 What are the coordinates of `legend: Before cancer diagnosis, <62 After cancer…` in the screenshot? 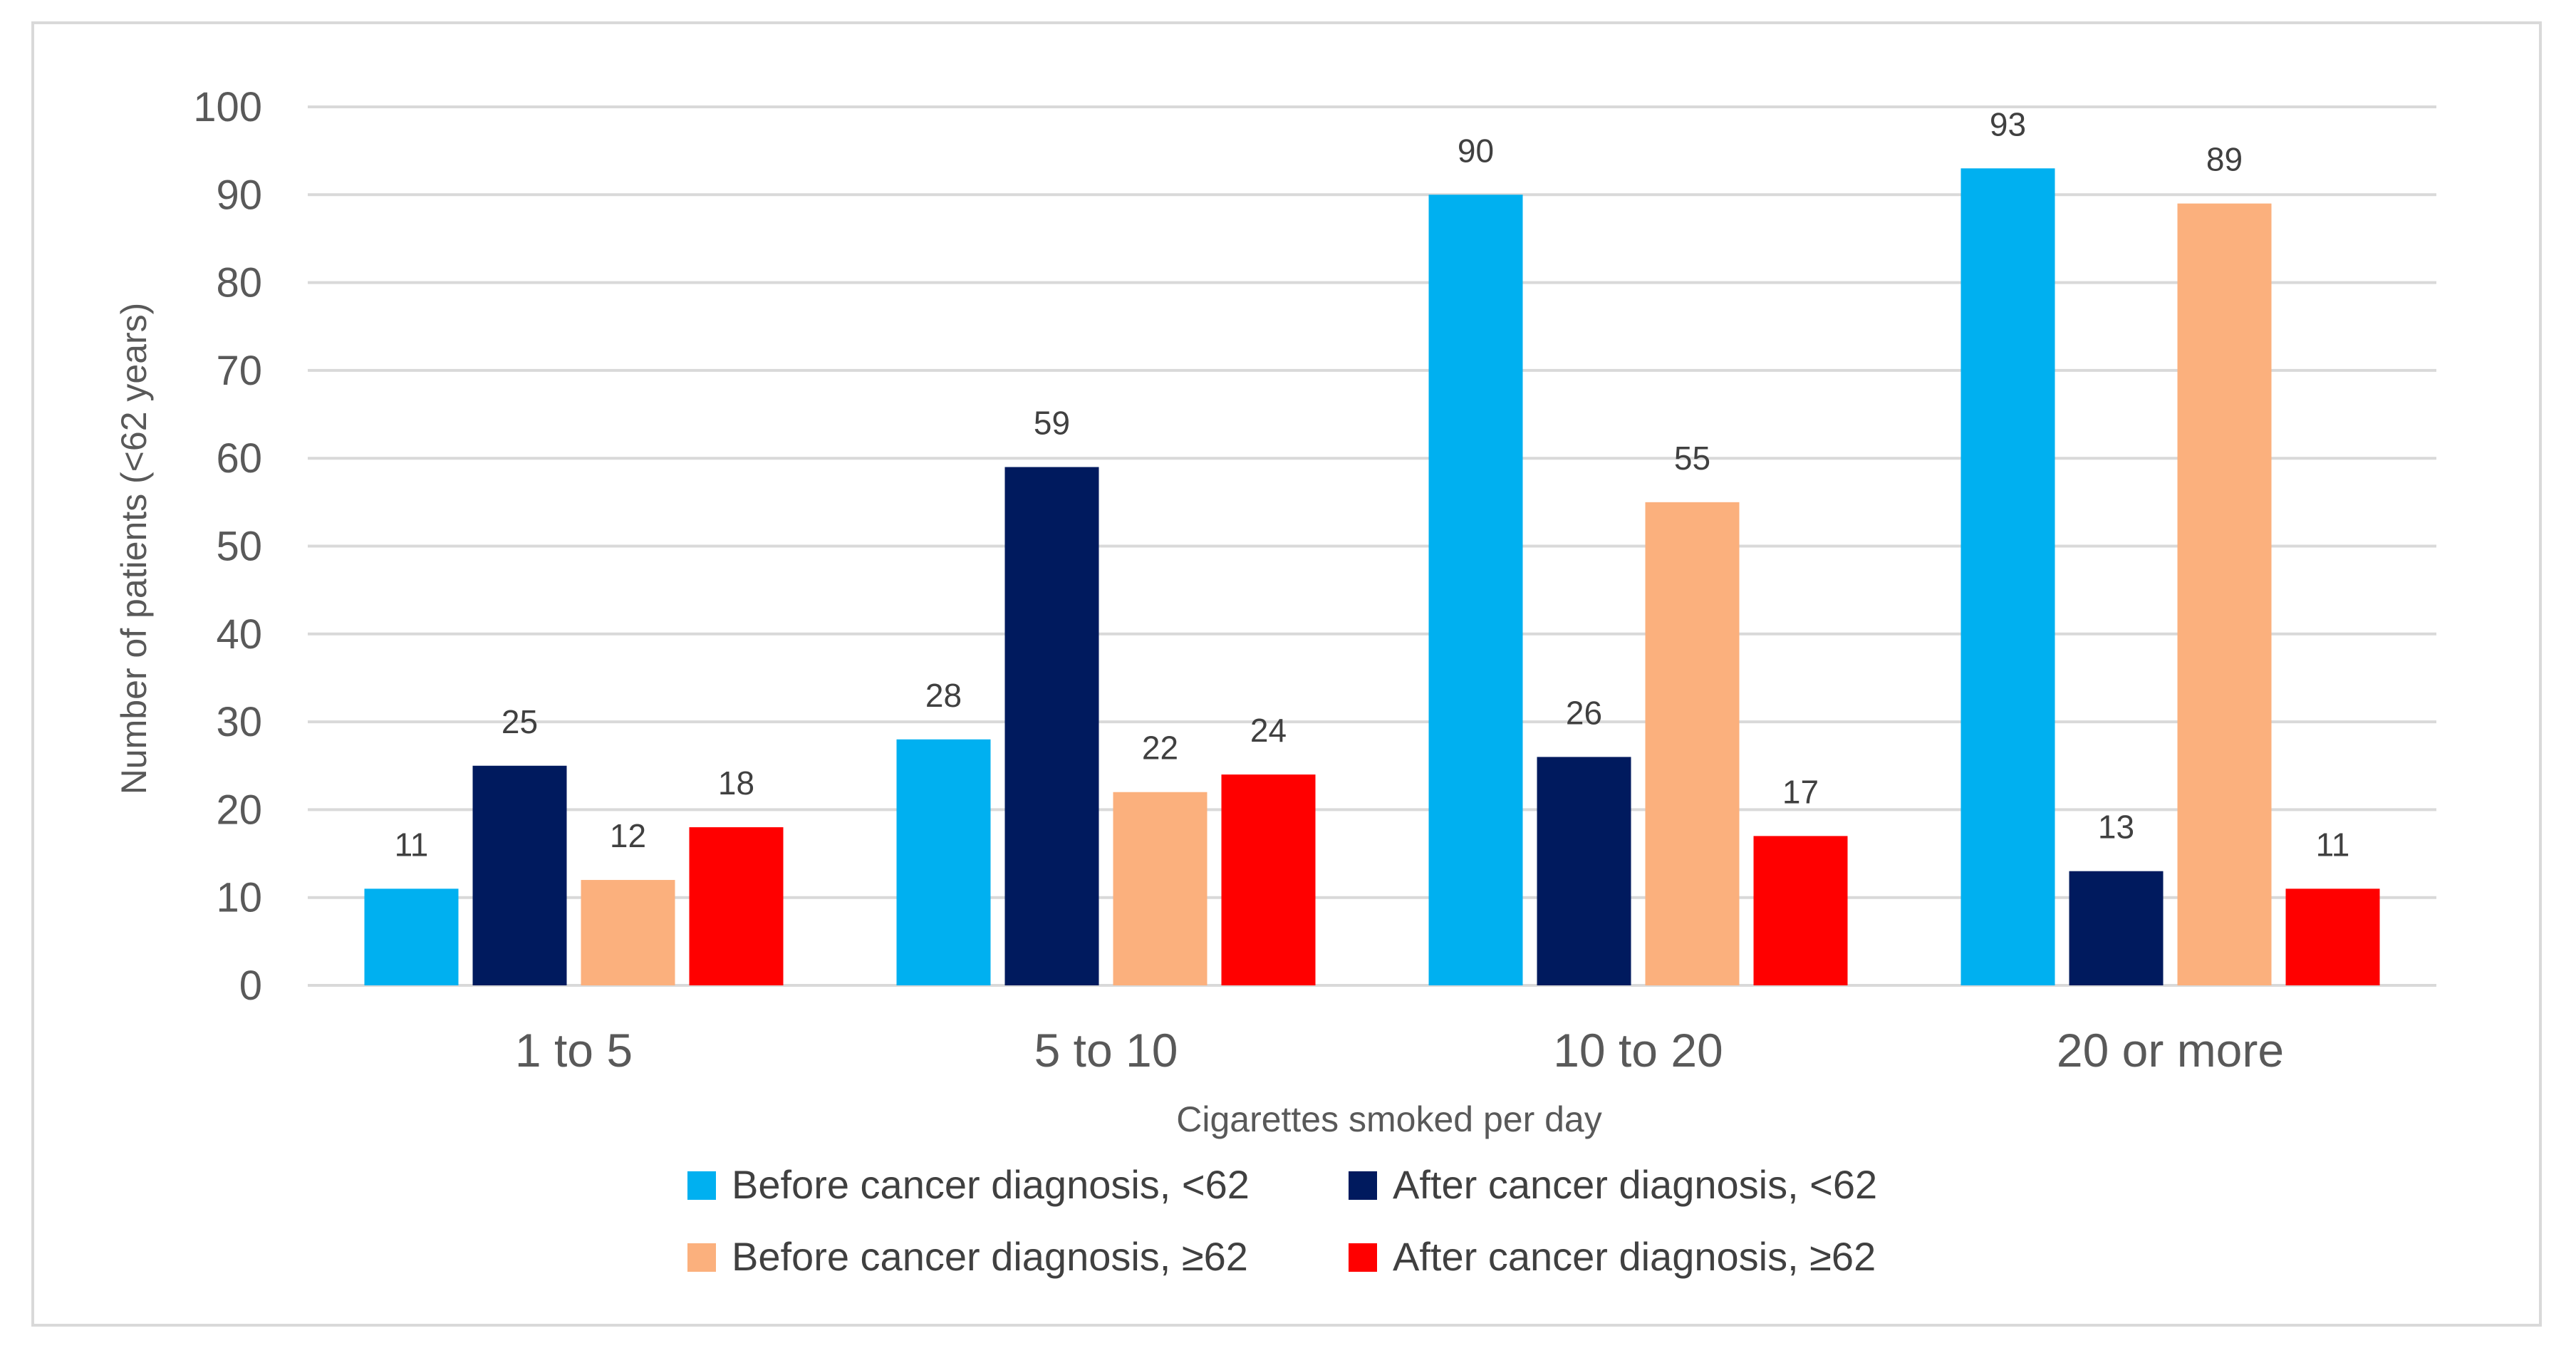 It's located at (1282, 1220).